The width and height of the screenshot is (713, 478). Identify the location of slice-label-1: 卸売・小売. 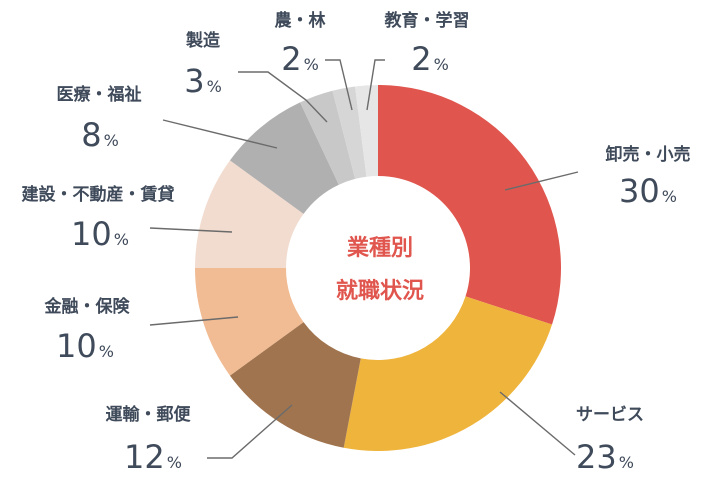
(648, 154).